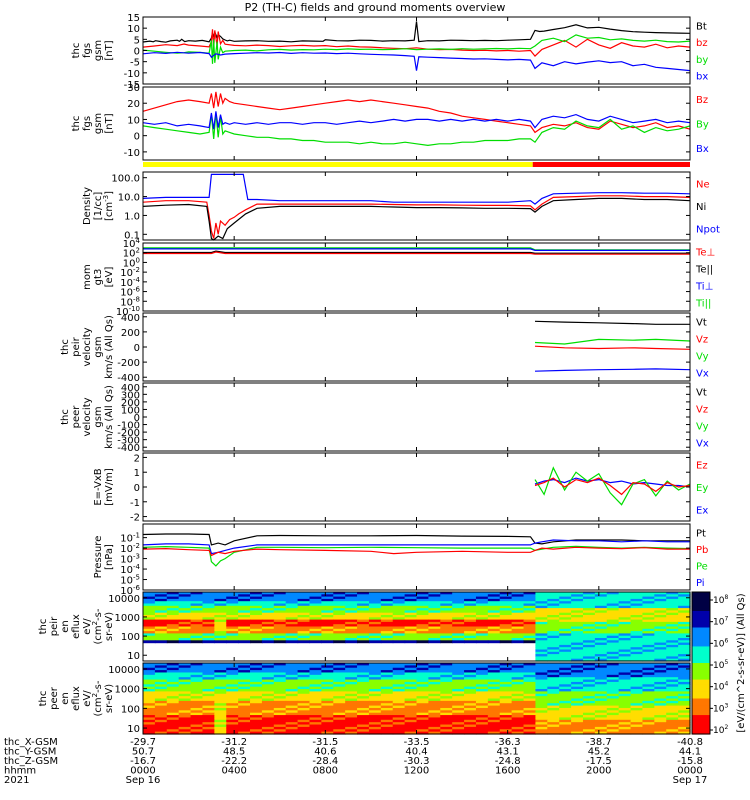 The image size is (750, 800). What do you see at coordinates (416, 112) in the screenshot?
I see `series-line` at bounding box center [416, 112].